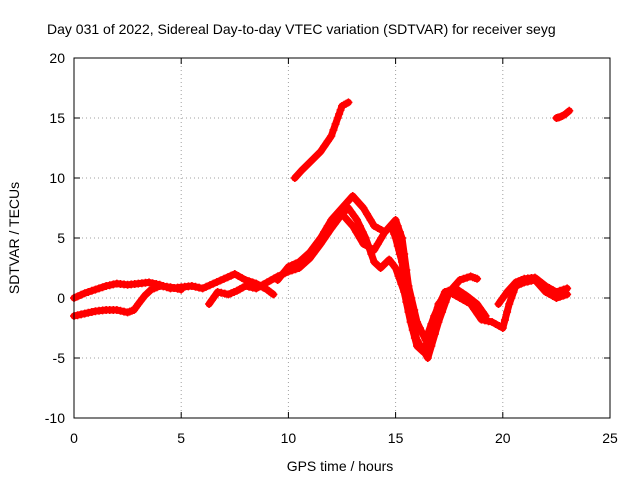 The image size is (640, 480). I want to click on series-track-f, so click(533, 290).